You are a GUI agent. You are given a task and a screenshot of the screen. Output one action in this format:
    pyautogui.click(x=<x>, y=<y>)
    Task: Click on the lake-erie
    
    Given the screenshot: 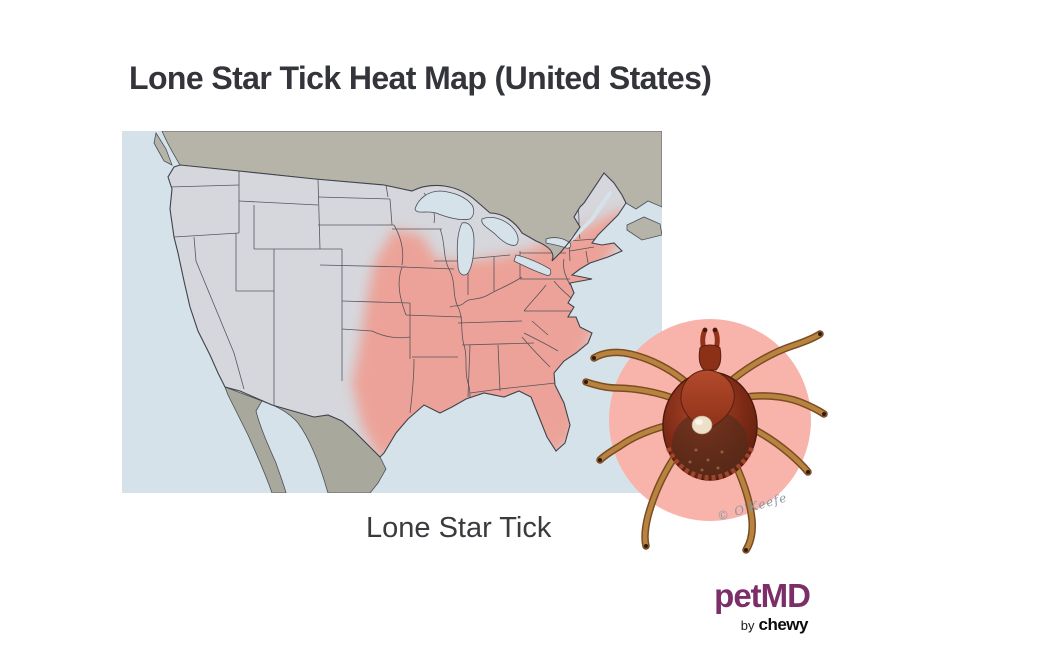 What is the action you would take?
    pyautogui.click(x=532, y=265)
    